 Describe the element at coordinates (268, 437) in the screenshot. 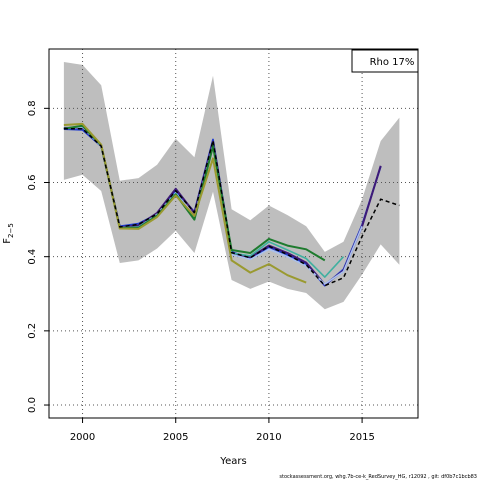

I see `x-tick-label: 2010` at that location.